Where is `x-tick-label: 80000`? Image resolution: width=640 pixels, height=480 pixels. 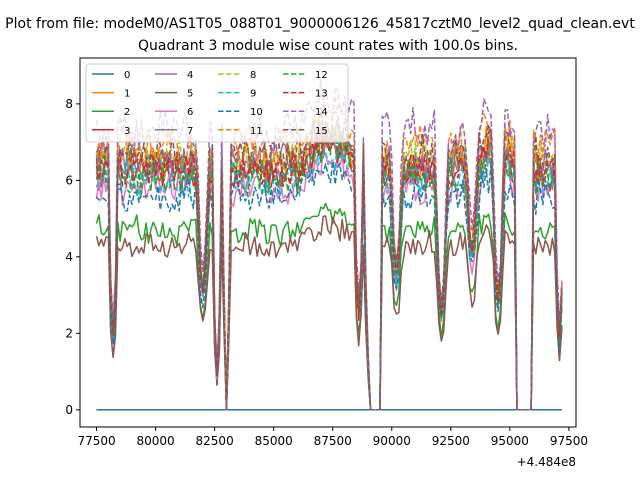 x-tick-label: 80000 is located at coordinates (155, 441).